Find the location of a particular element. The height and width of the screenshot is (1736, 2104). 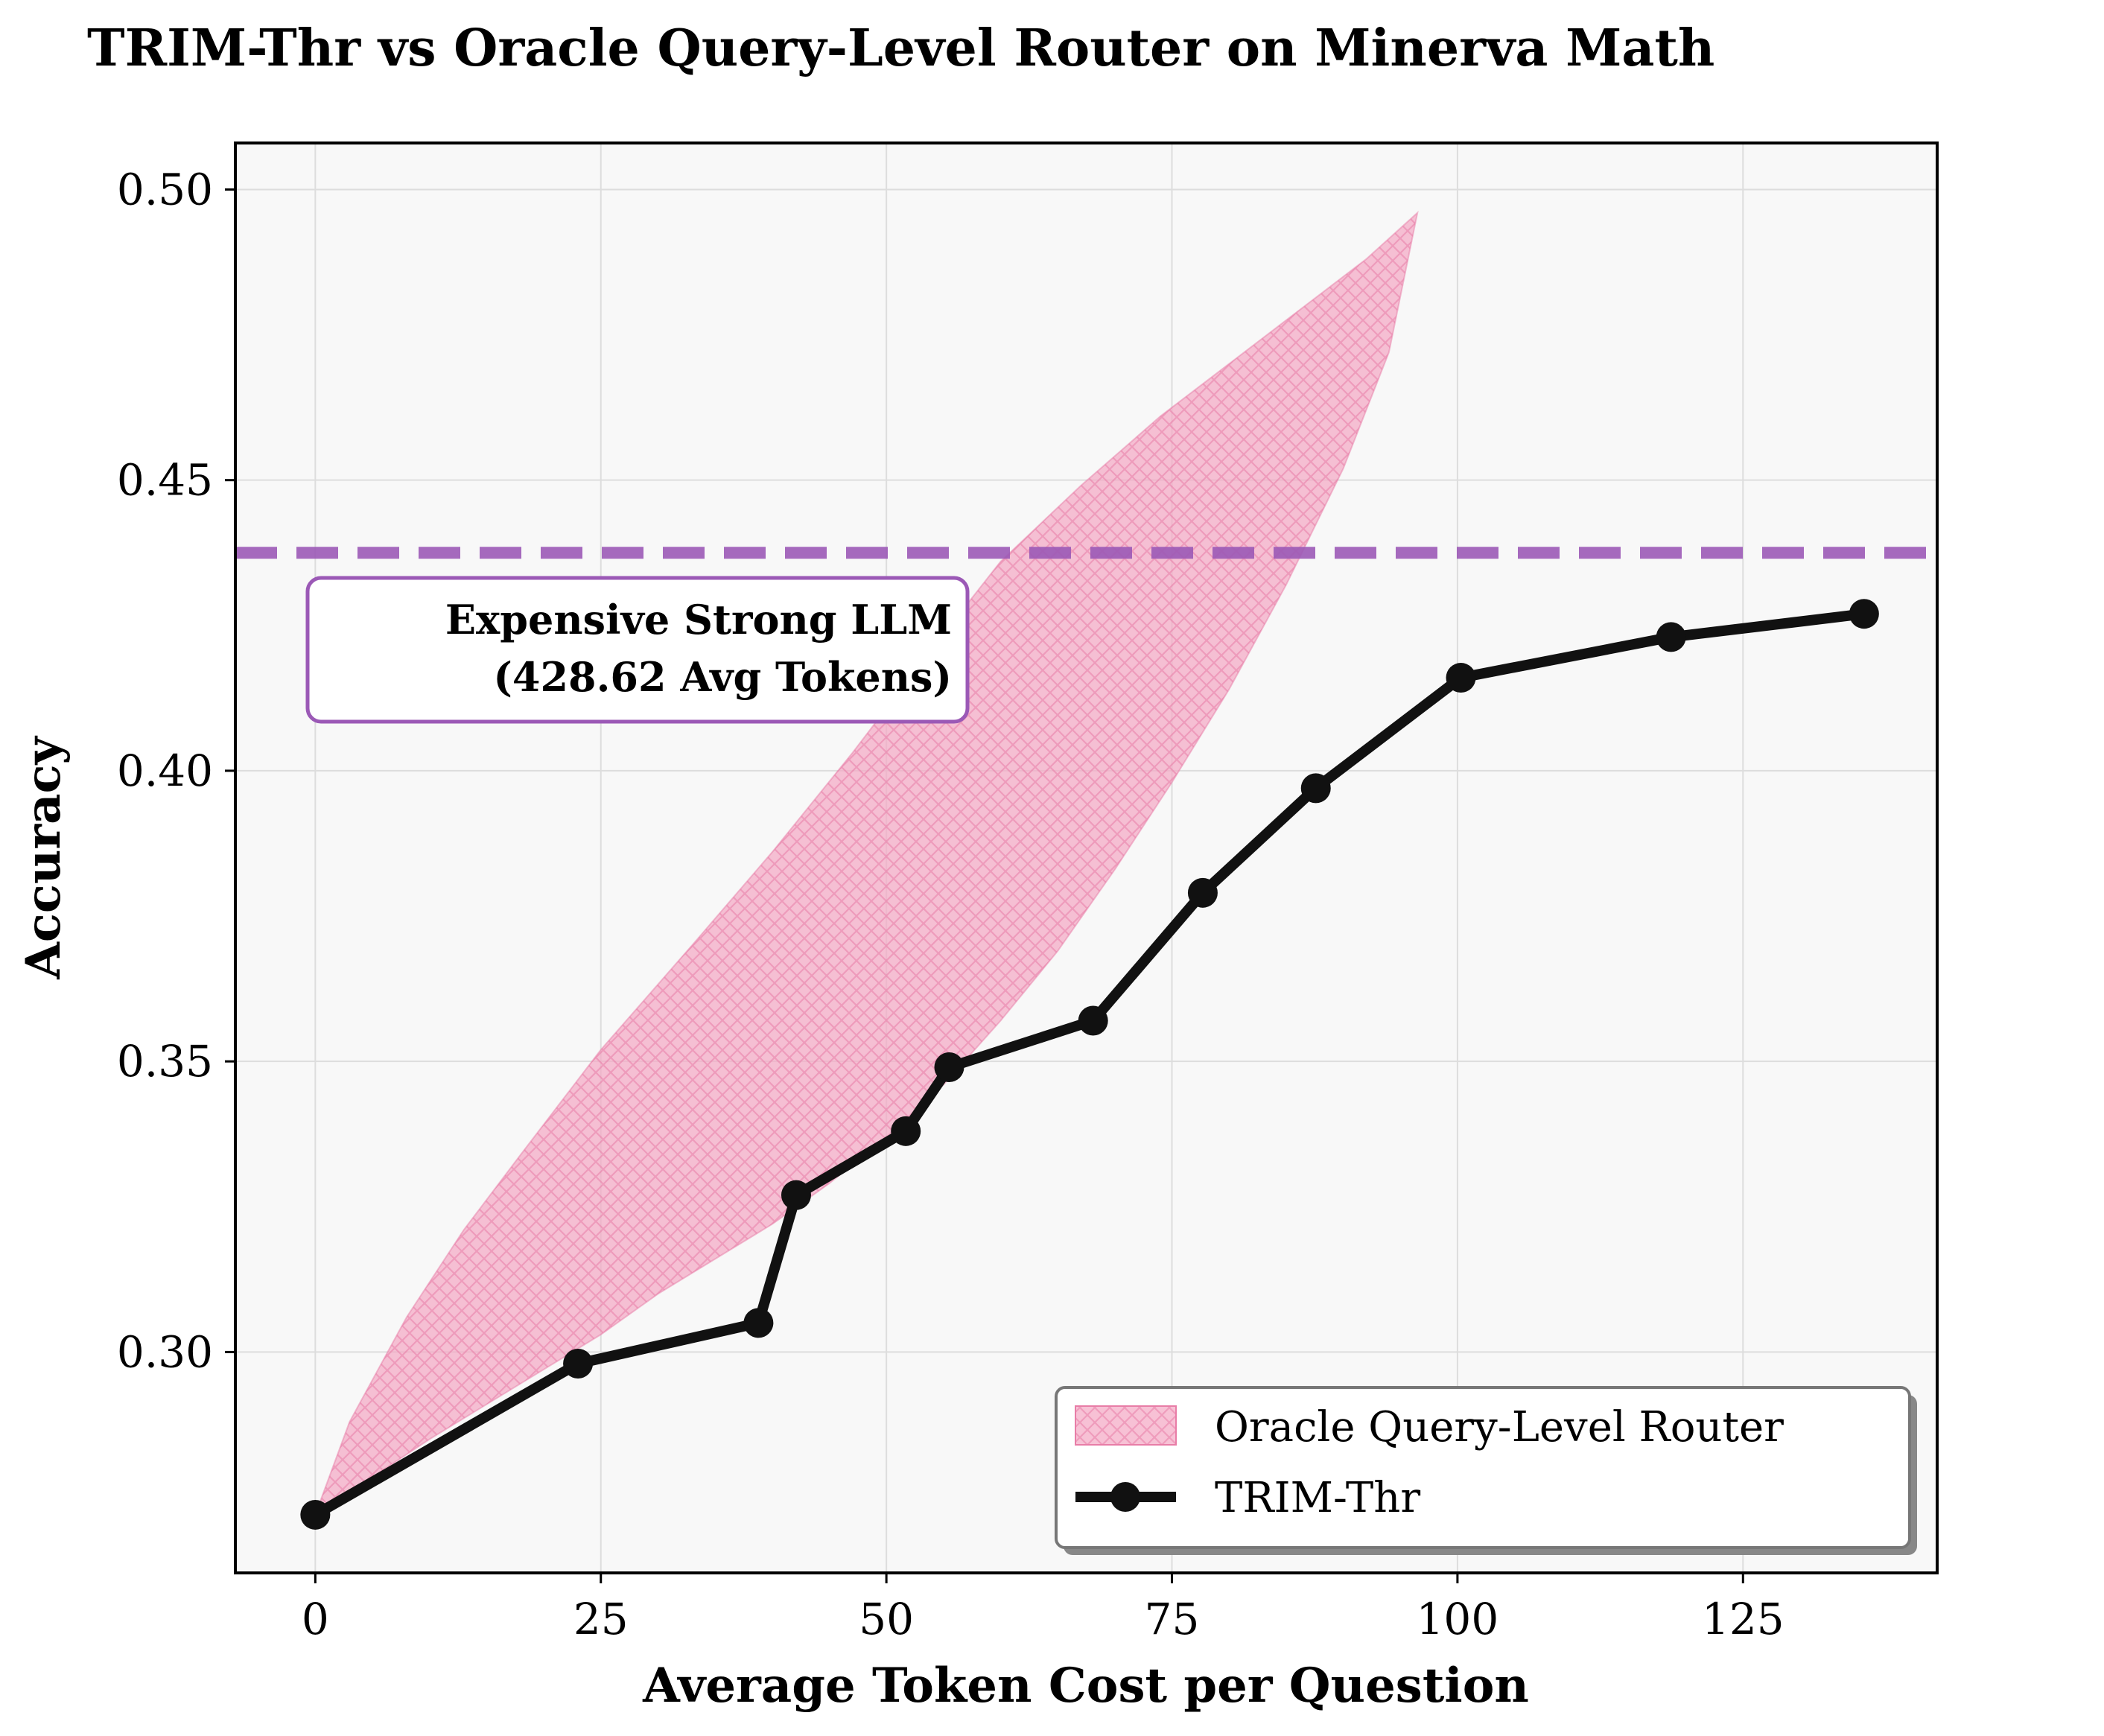

x-axis-label: Average Token Cost per Question is located at coordinates (1085, 1686).